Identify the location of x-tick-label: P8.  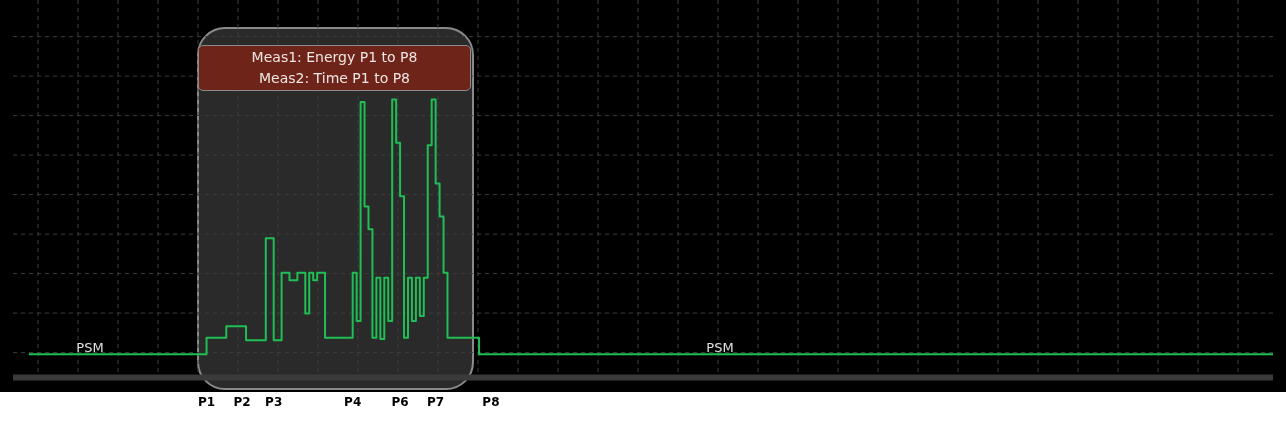
(491, 401).